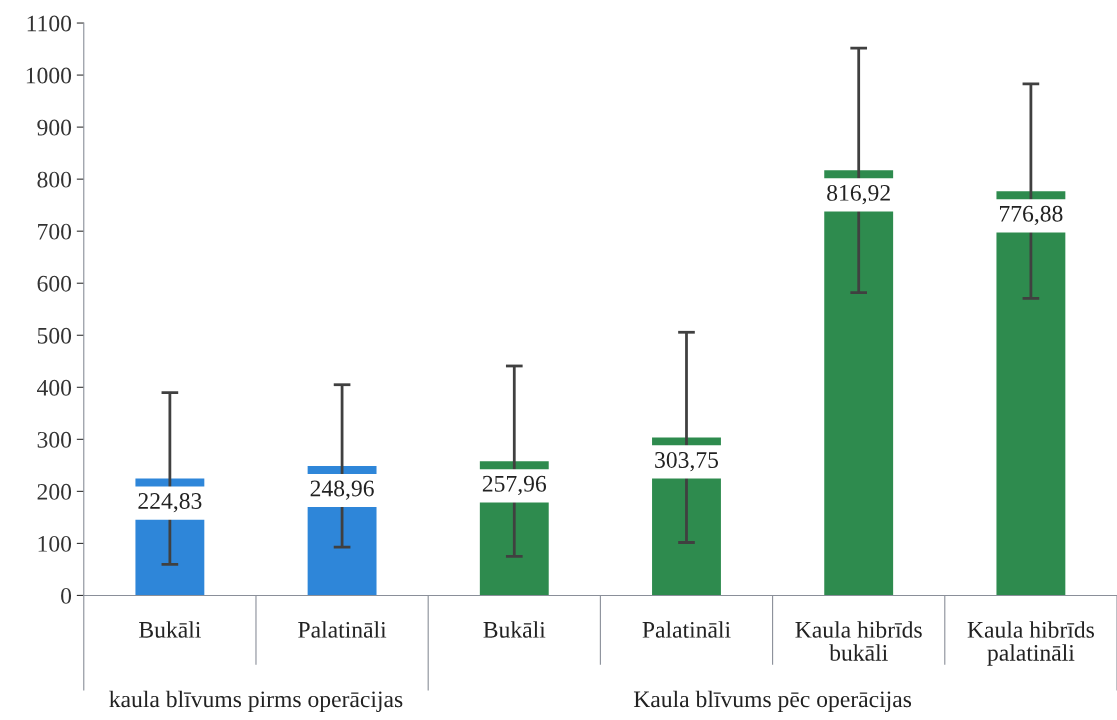 This screenshot has width=1117, height=720. I want to click on data-label: 248,96, so click(342, 490).